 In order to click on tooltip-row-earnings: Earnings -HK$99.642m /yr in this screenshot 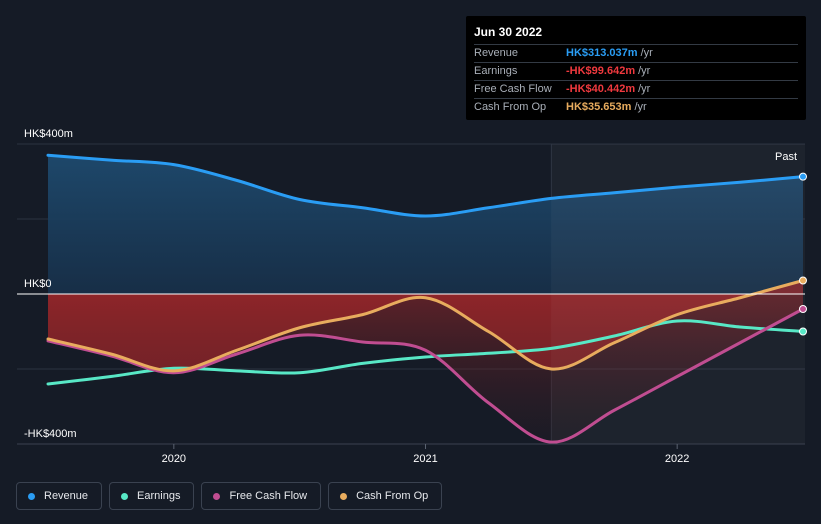, I will do `click(636, 71)`.